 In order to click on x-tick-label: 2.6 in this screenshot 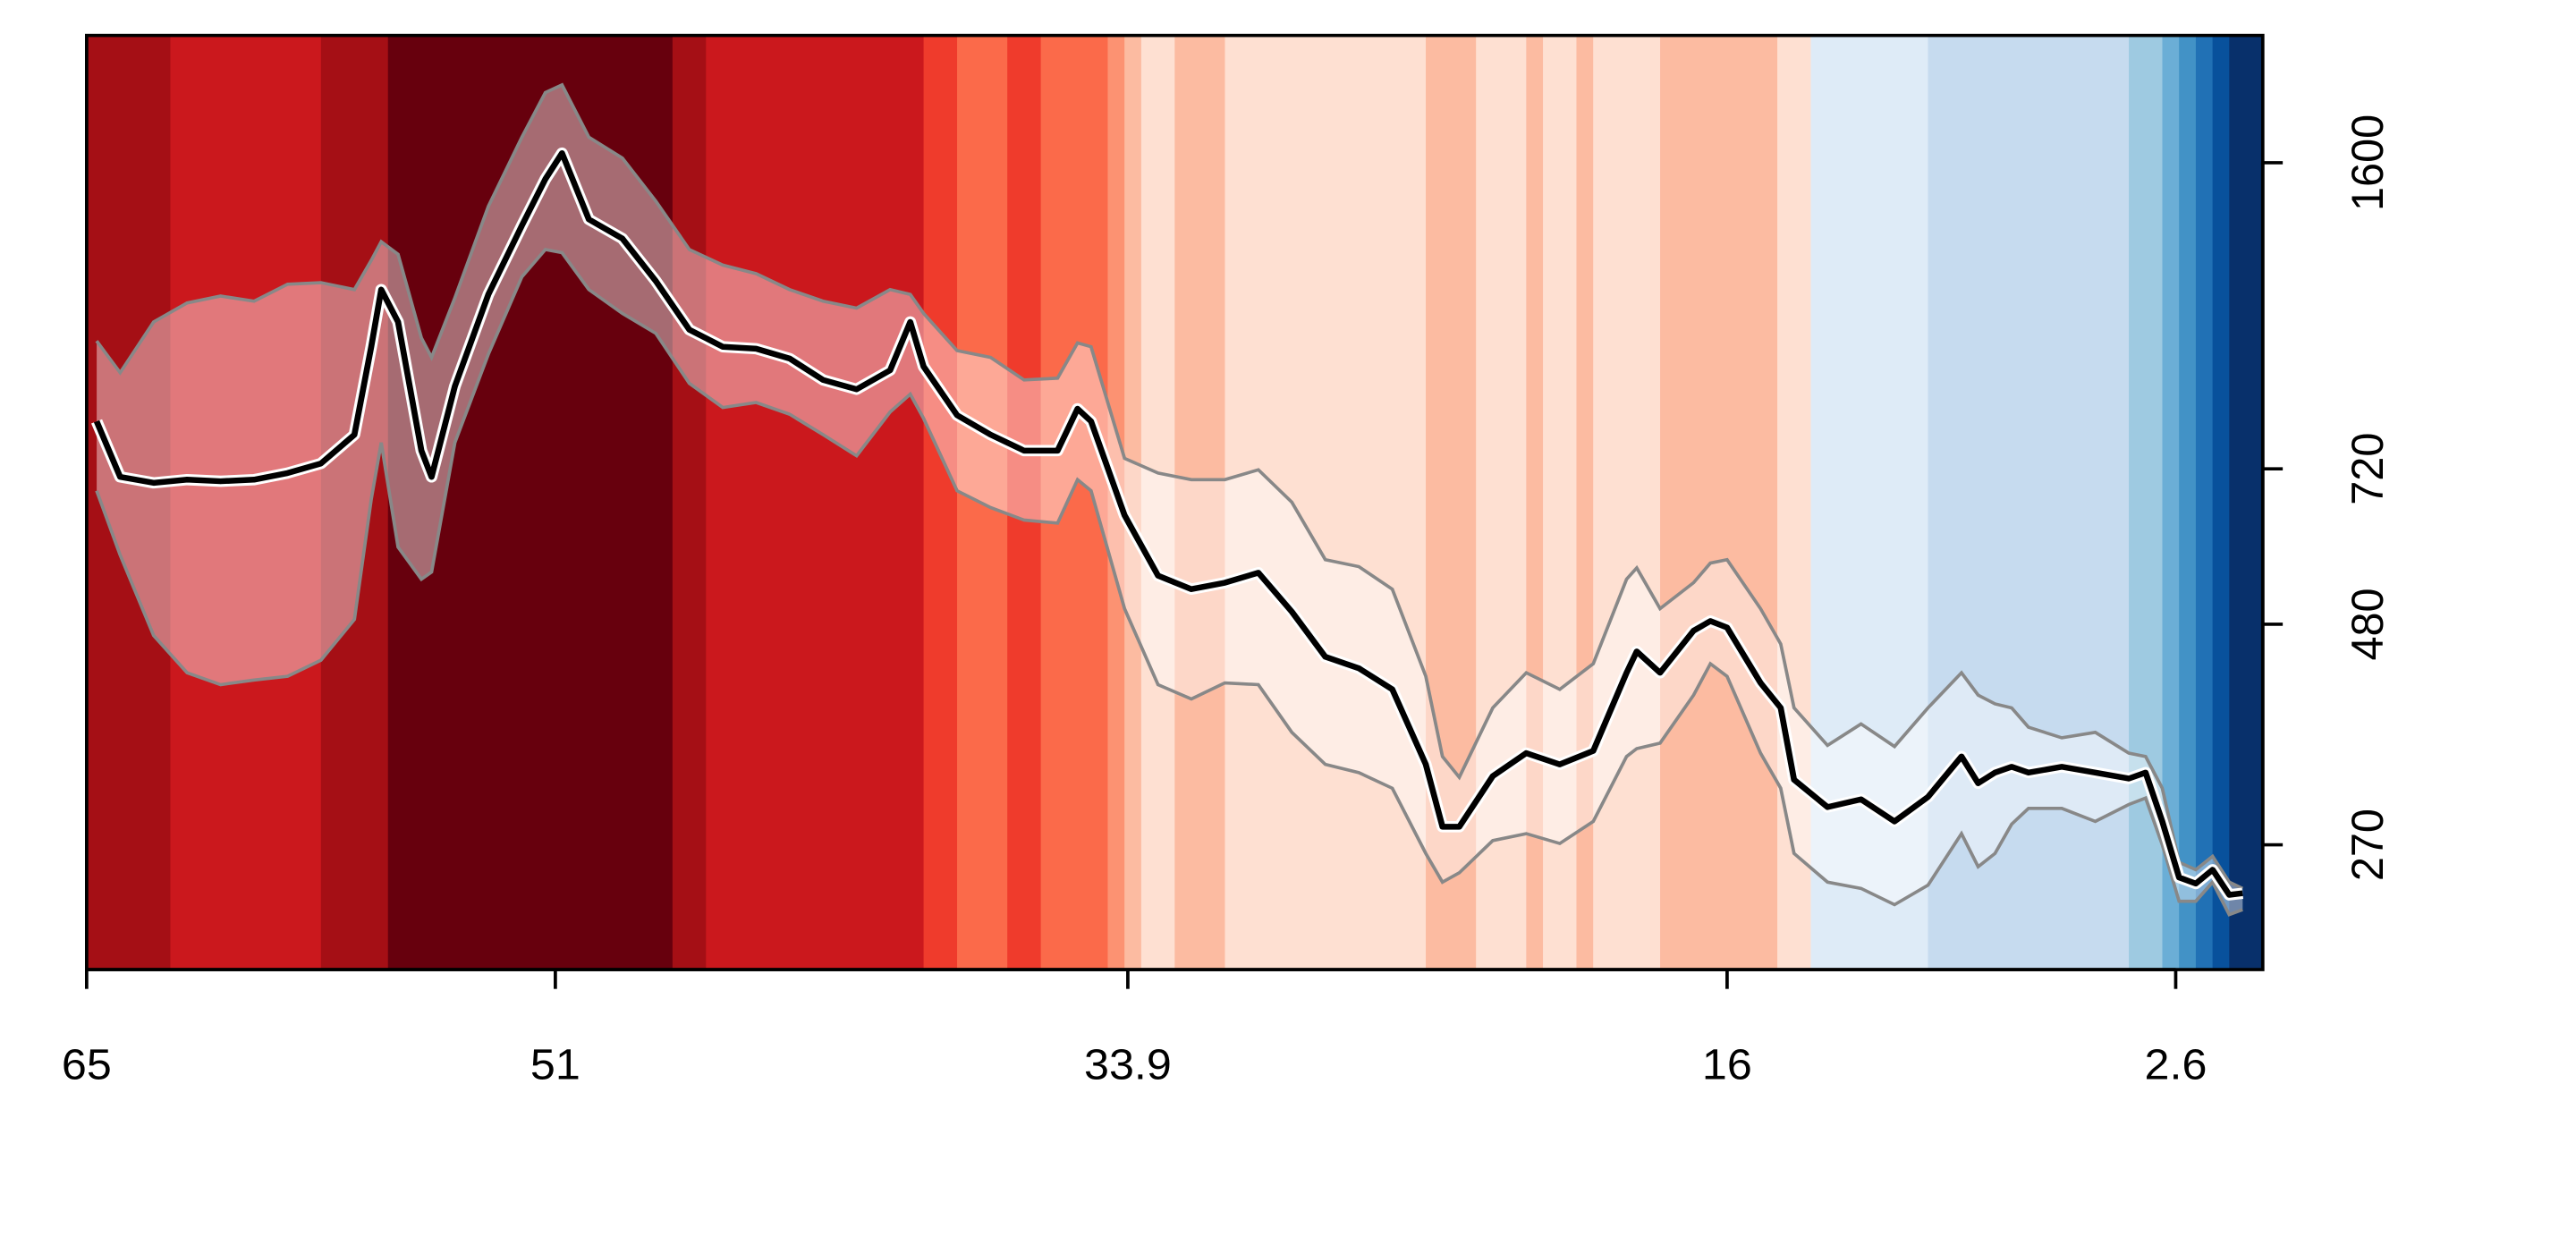, I will do `click(2176, 1064)`.